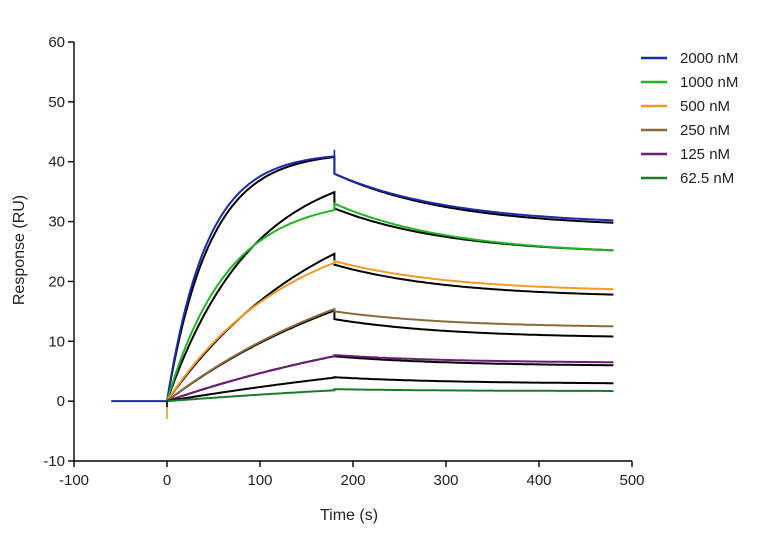 This screenshot has height=539, width=772. Describe the element at coordinates (705, 106) in the screenshot. I see `legend-label: 500 nM` at that location.